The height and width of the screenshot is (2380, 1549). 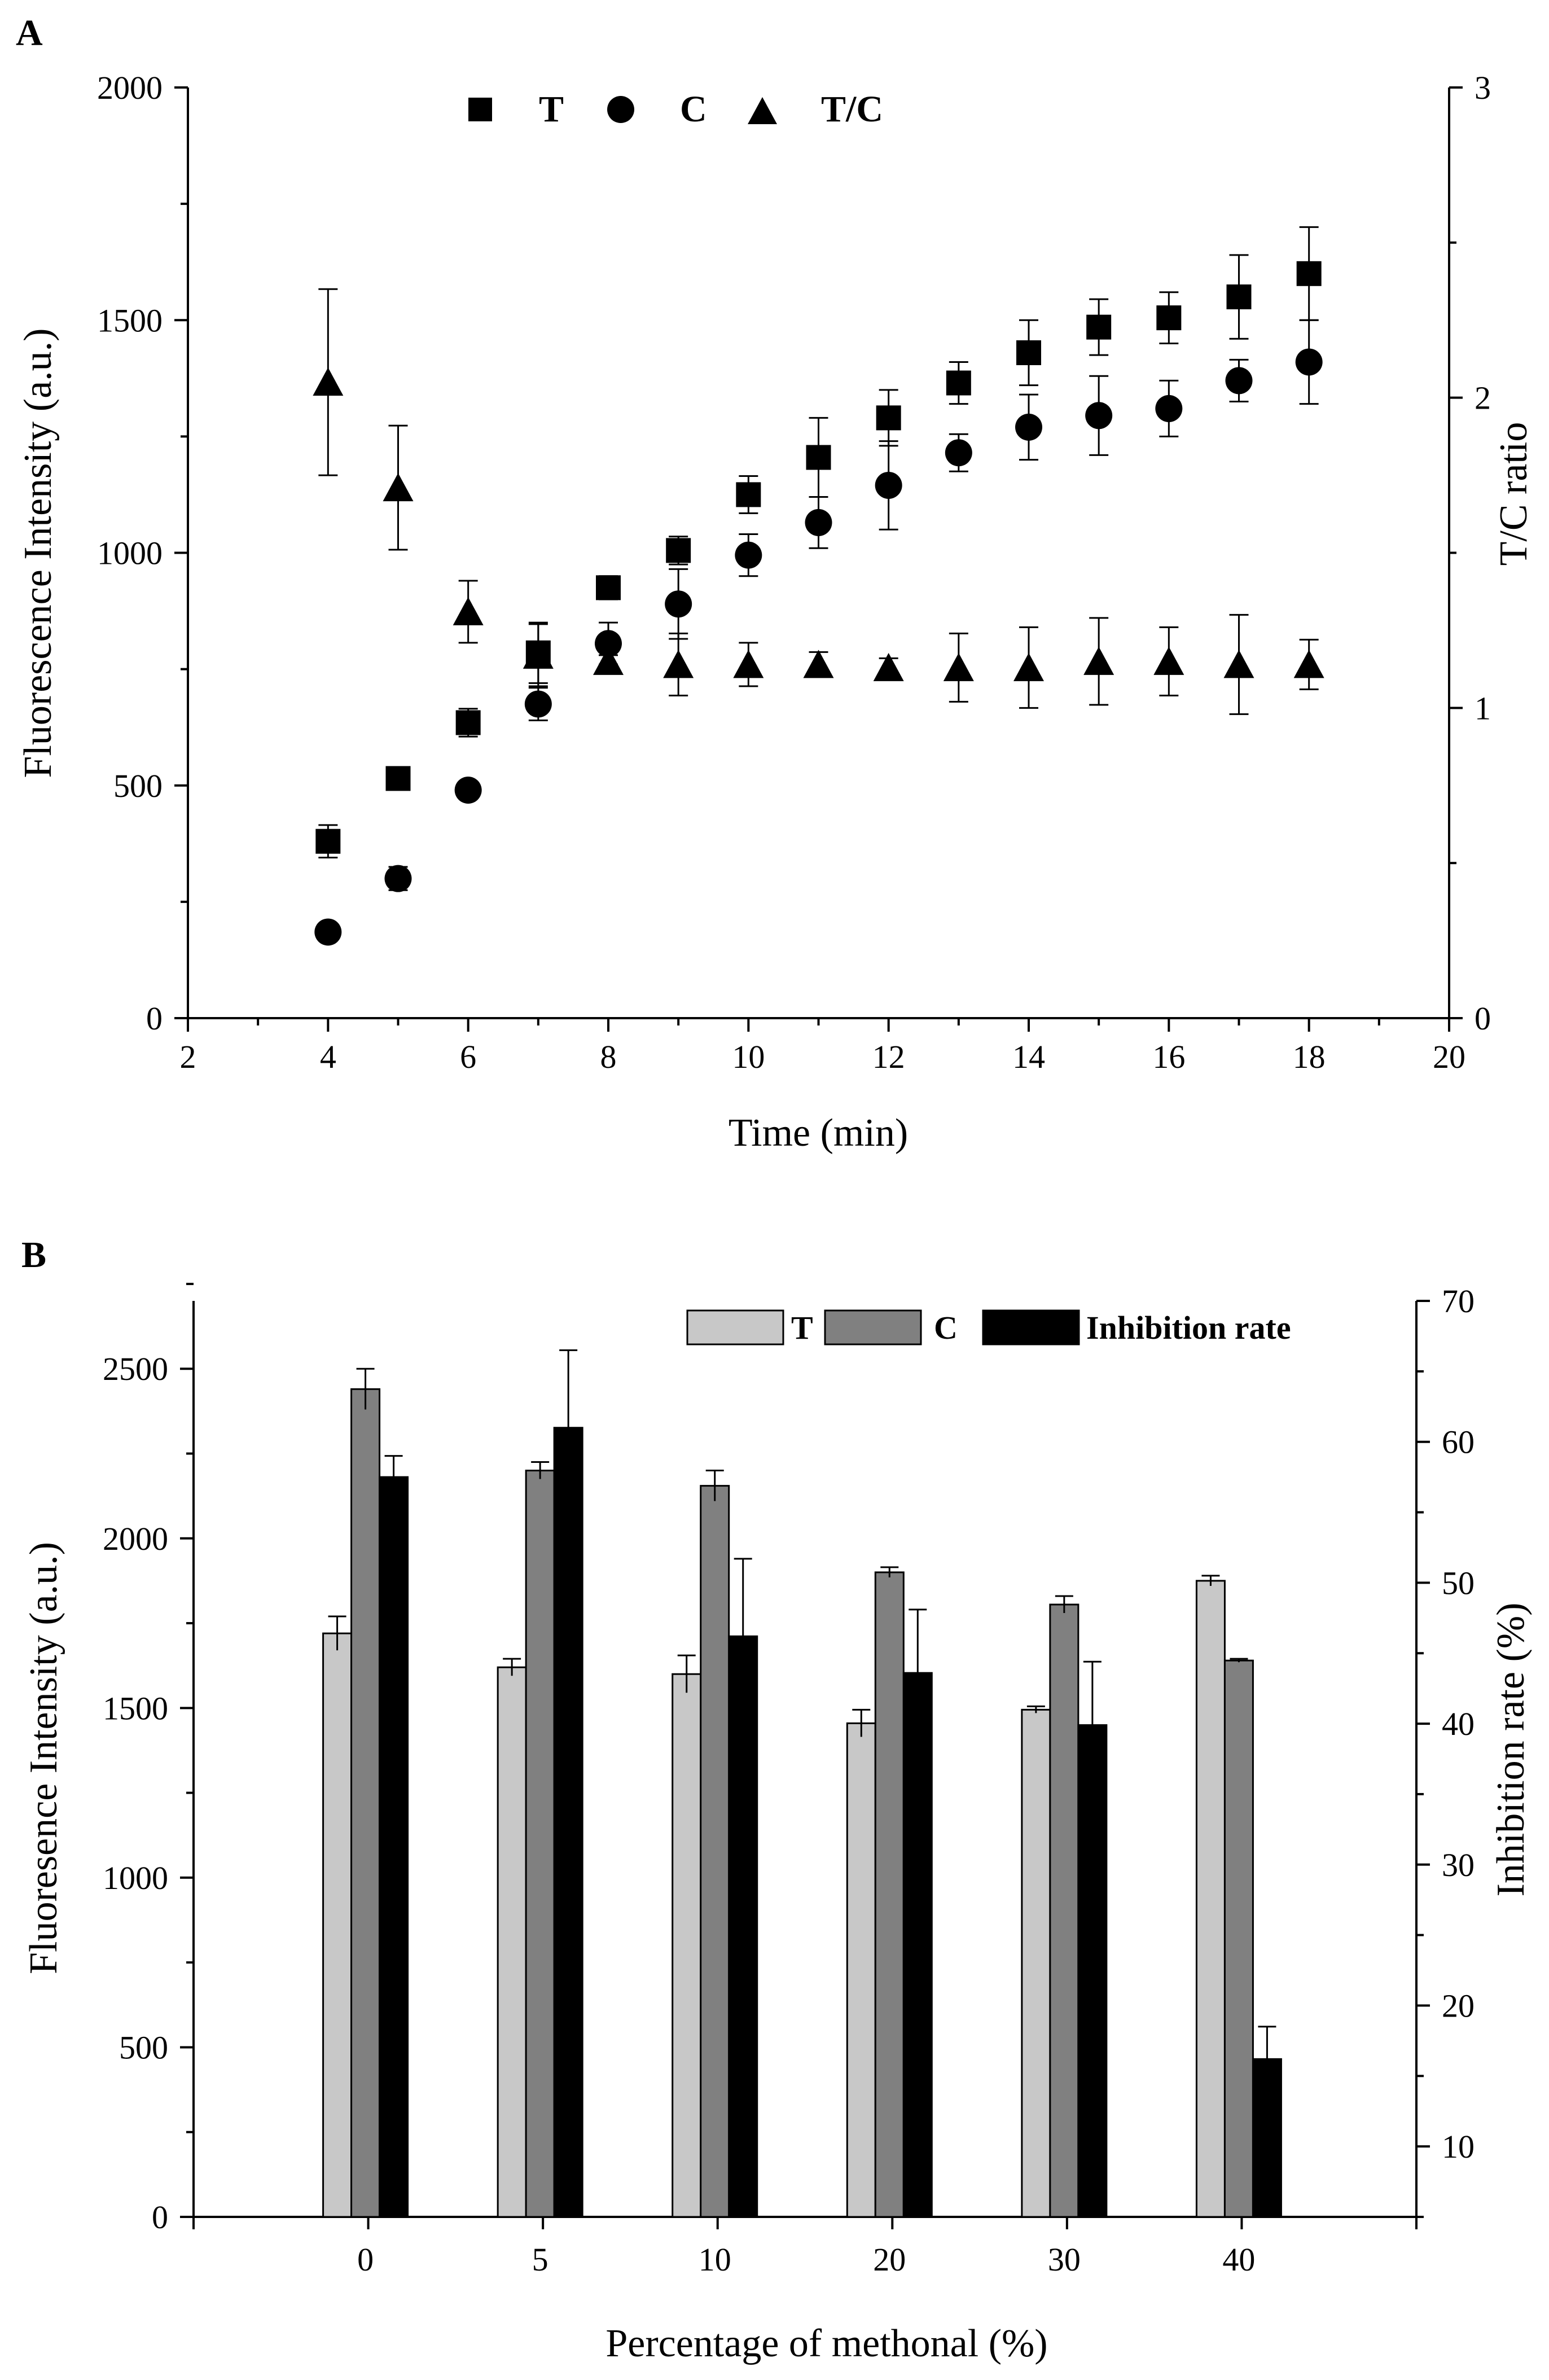 What do you see at coordinates (1028, 1056) in the screenshot?
I see `x-tick-label: 14` at bounding box center [1028, 1056].